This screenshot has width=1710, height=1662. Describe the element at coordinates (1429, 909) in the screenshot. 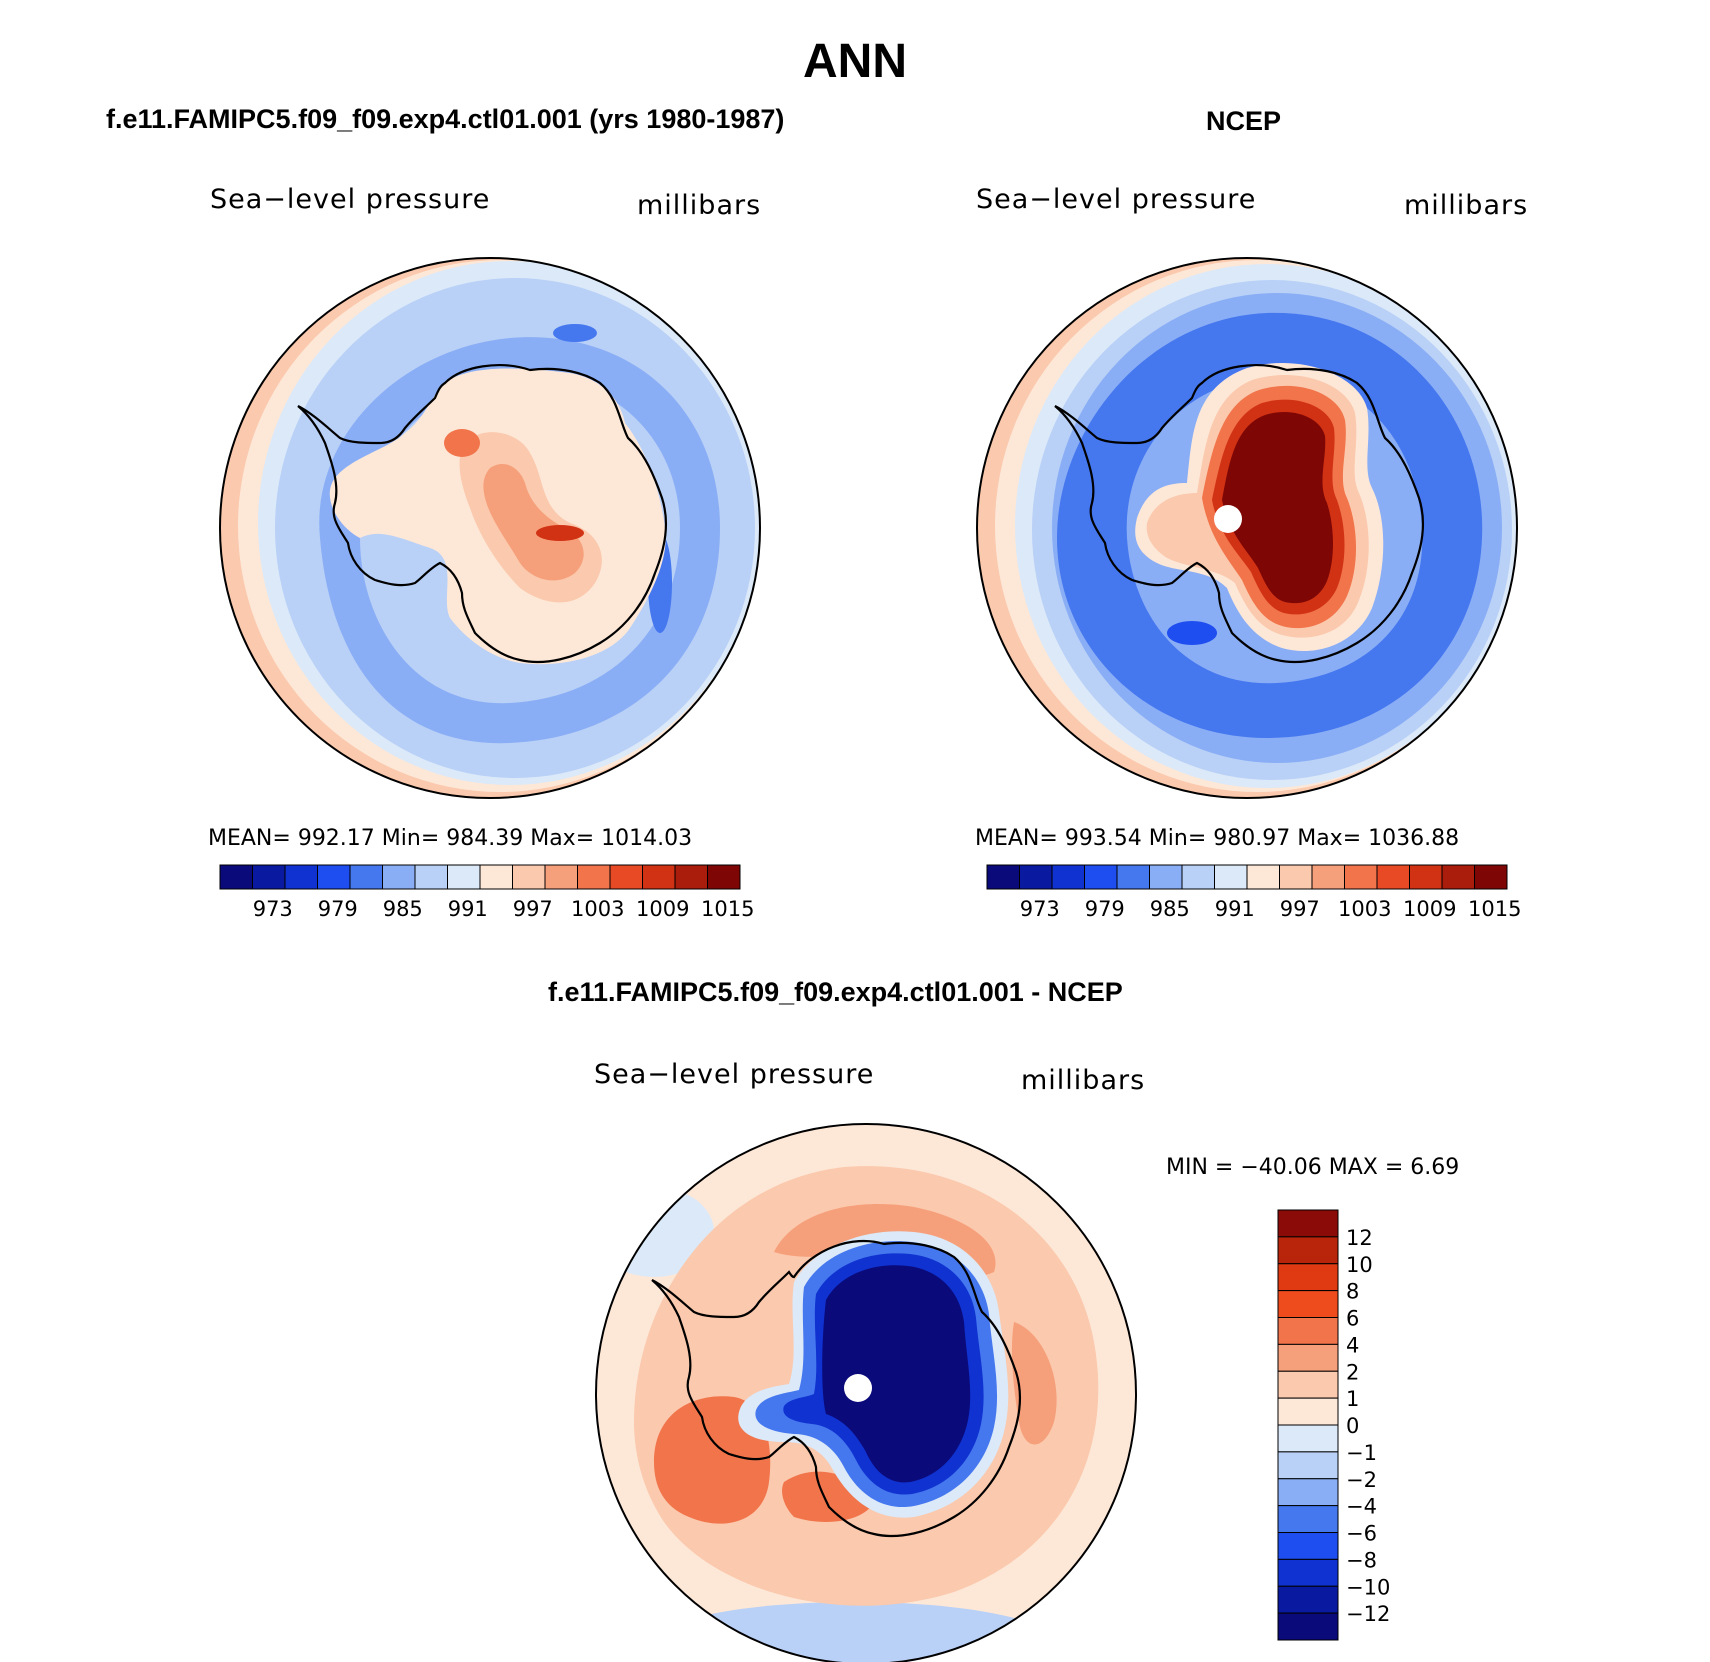

I see `panel-2-colorbar-tick-label: 1009` at that location.